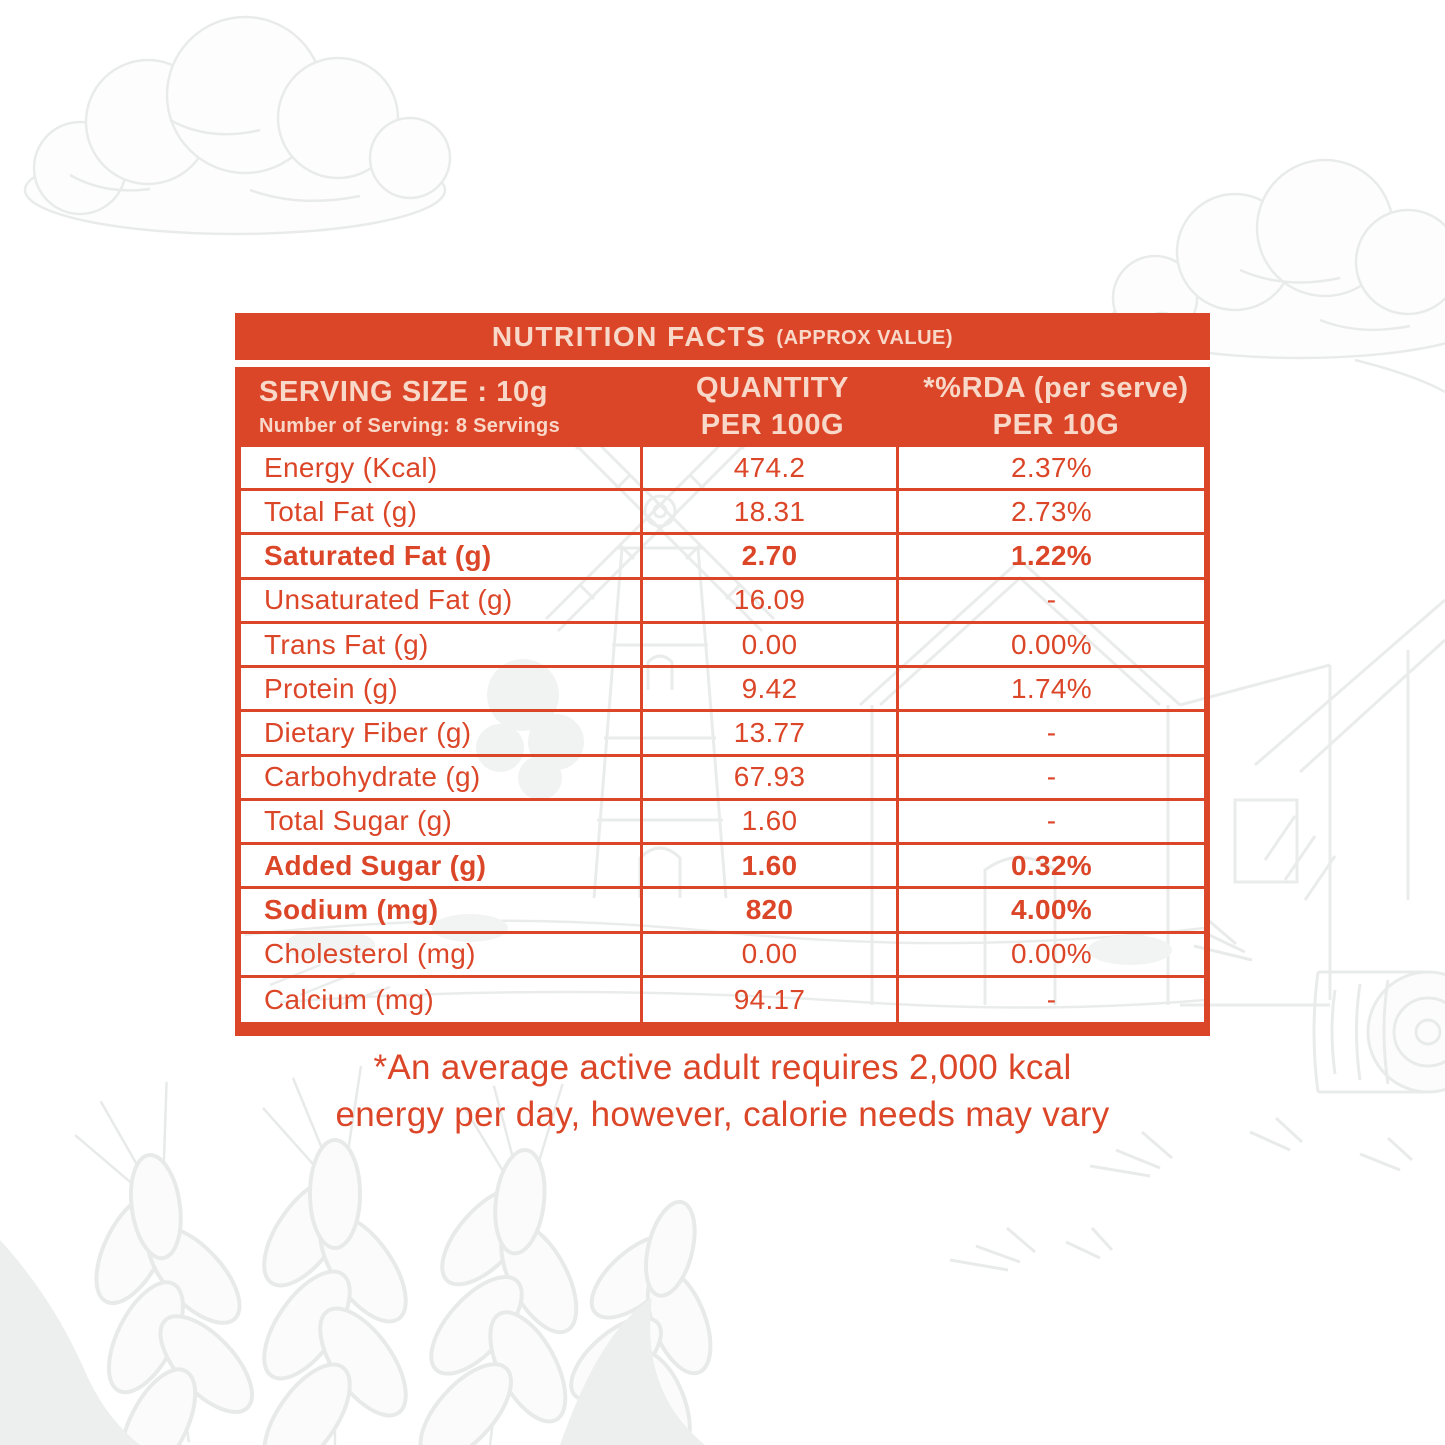 This screenshot has height=1445, width=1445. I want to click on nutrient-label: Energy (Kcal), so click(442, 468).